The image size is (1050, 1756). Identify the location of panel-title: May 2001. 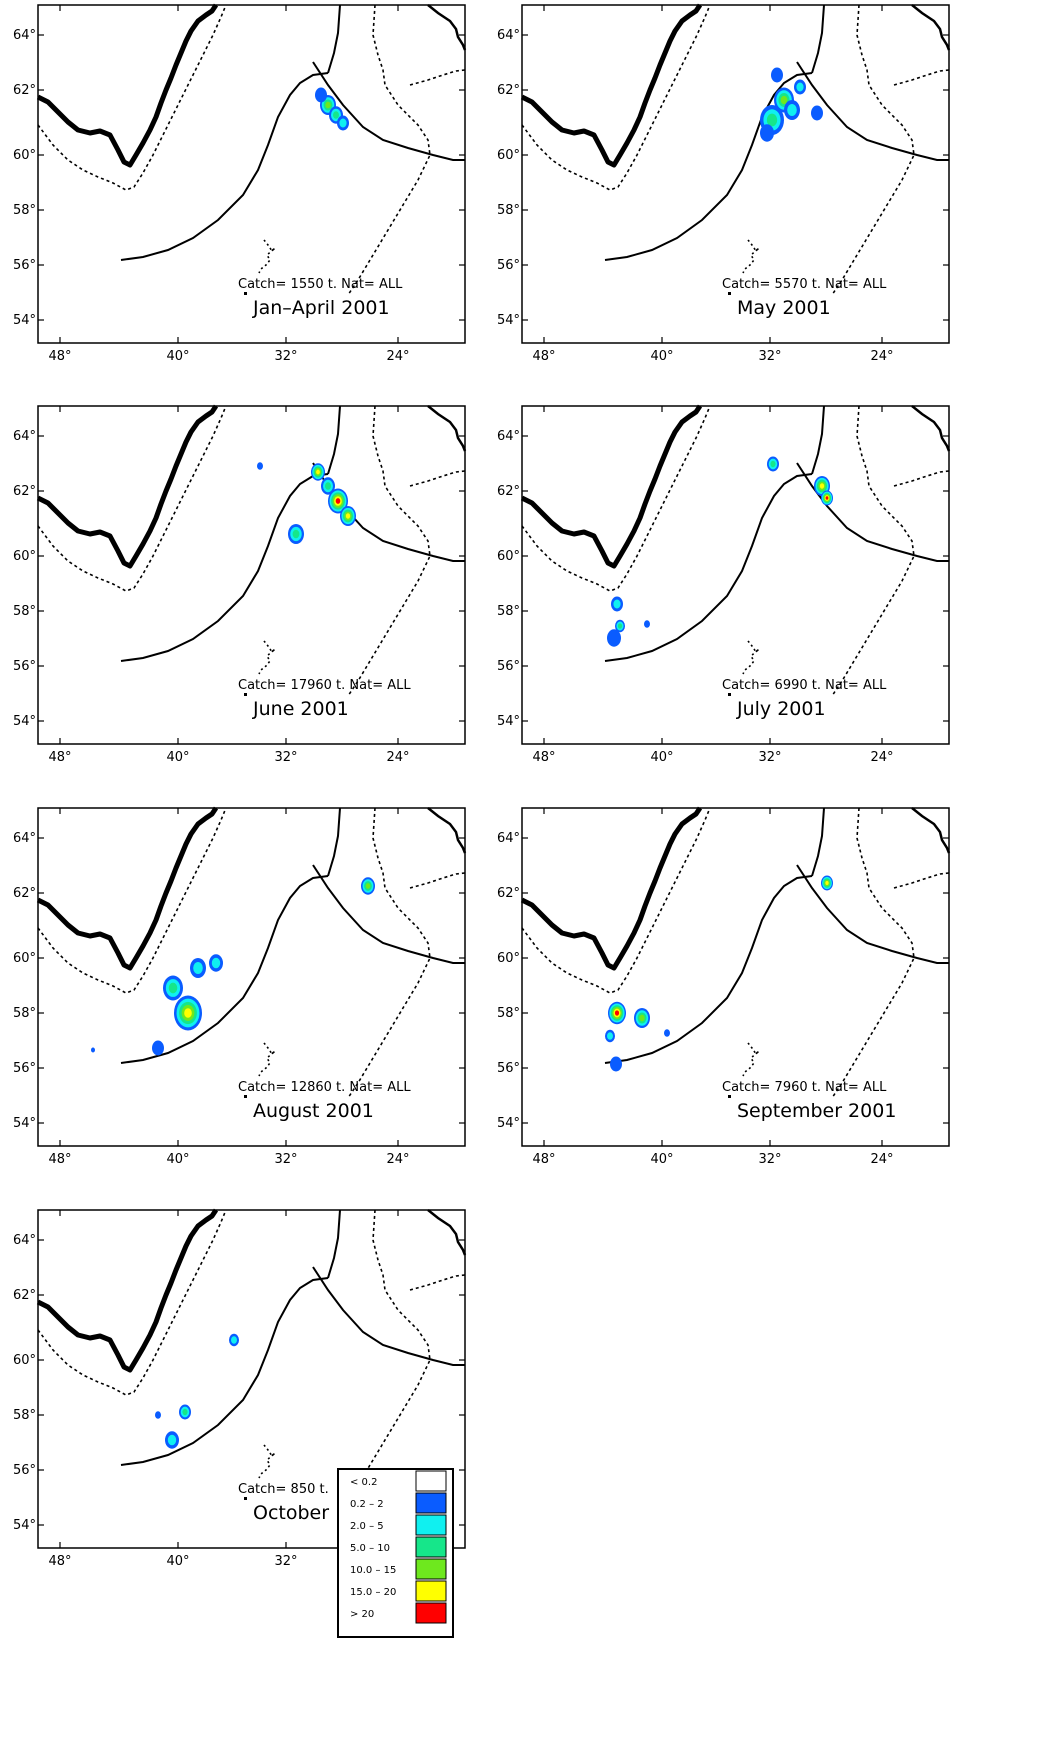
(784, 308).